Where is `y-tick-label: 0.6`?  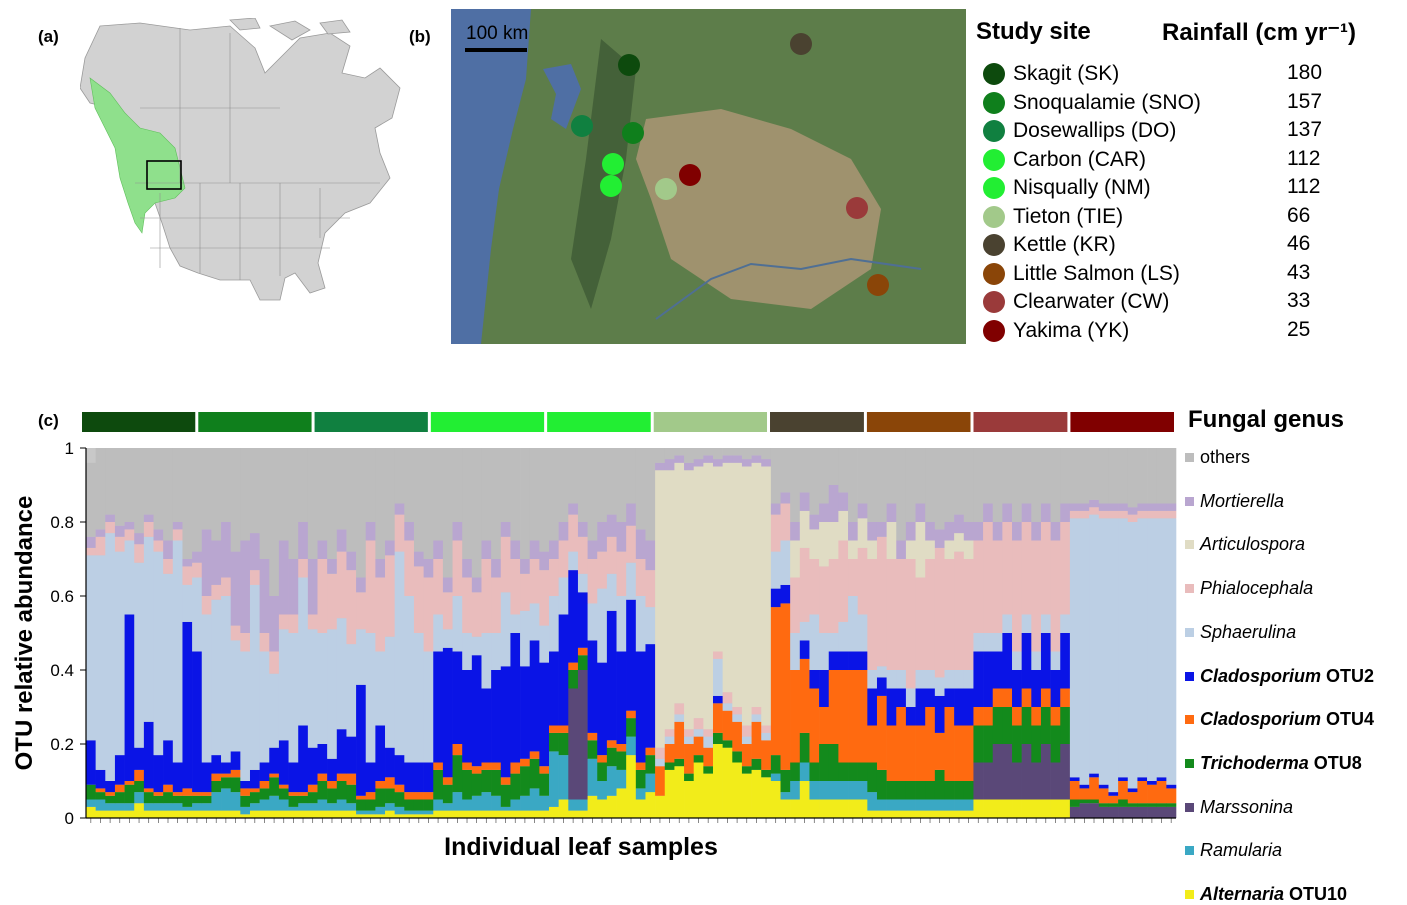 y-tick-label: 0.6 is located at coordinates (62, 596).